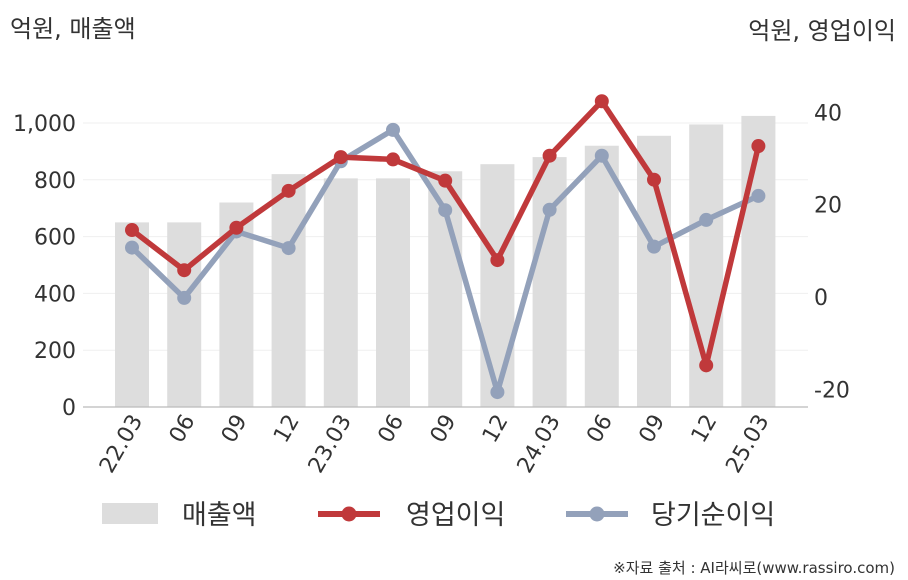  I want to click on legend-item: 영업이익, so click(411, 515).